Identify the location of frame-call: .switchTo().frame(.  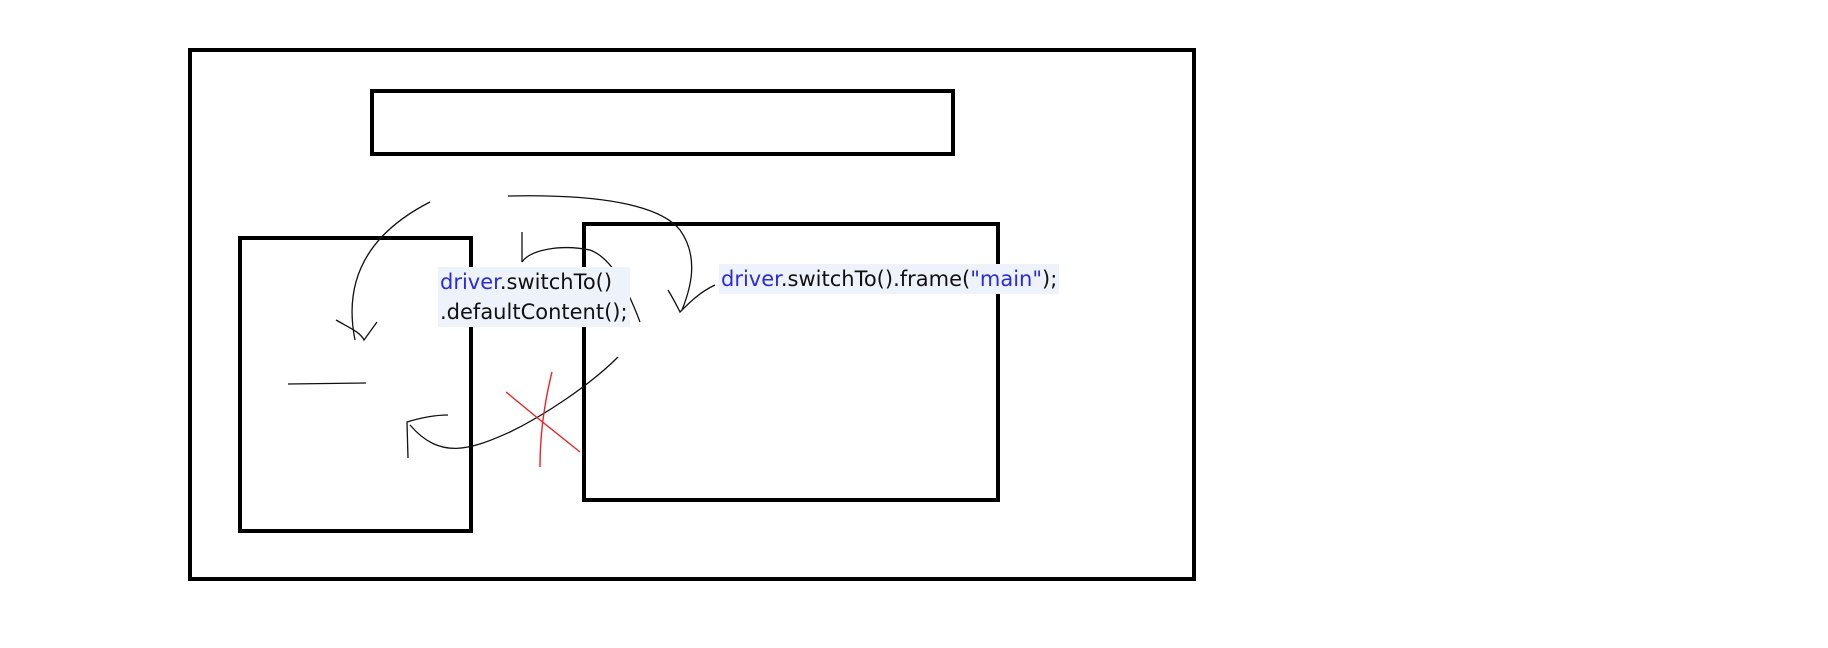
(875, 279).